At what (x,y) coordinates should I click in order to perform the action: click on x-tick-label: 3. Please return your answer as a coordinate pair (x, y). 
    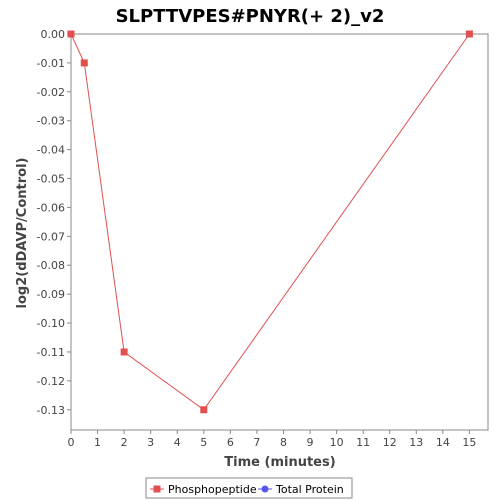
    Looking at the image, I should click on (150, 442).